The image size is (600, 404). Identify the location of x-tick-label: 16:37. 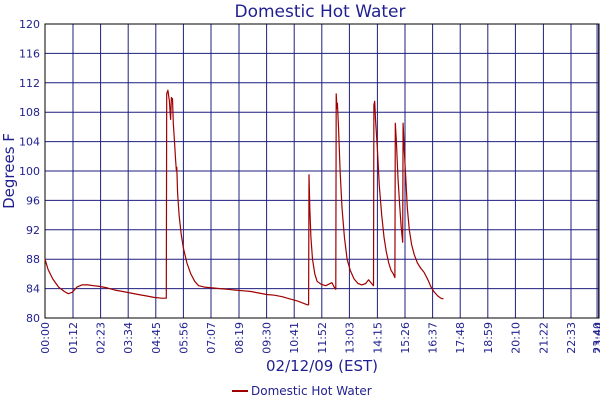
(433, 338).